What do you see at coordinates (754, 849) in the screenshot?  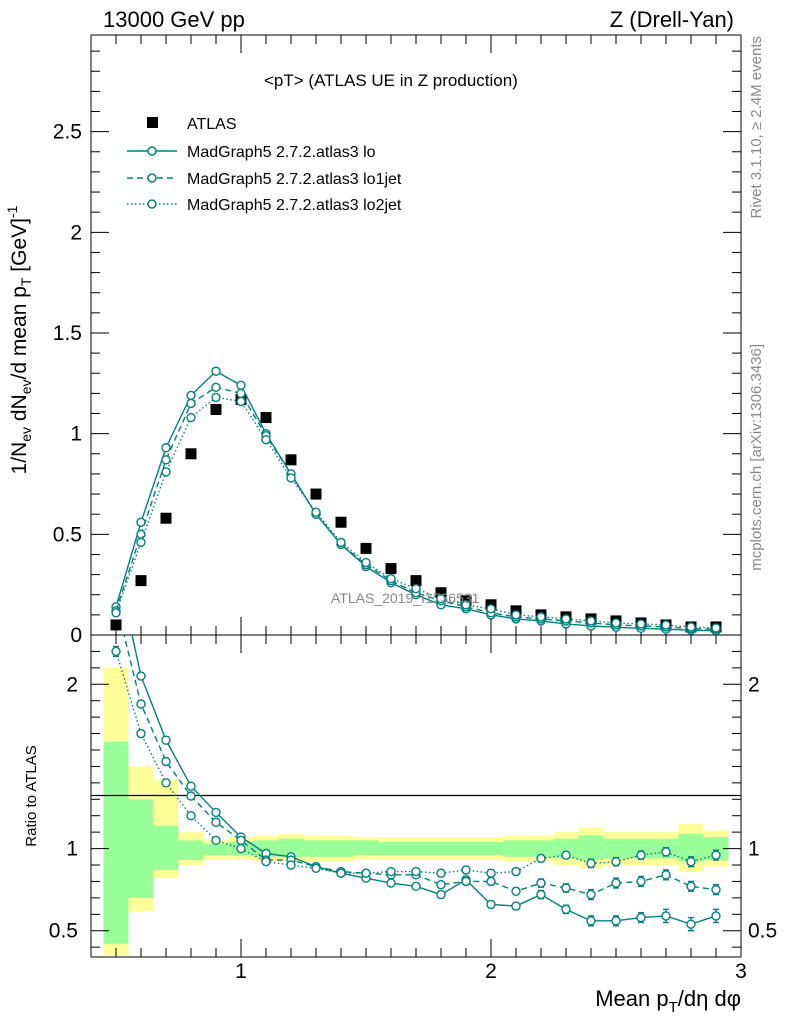 I see `ratio-y-tick-label-right: 1` at bounding box center [754, 849].